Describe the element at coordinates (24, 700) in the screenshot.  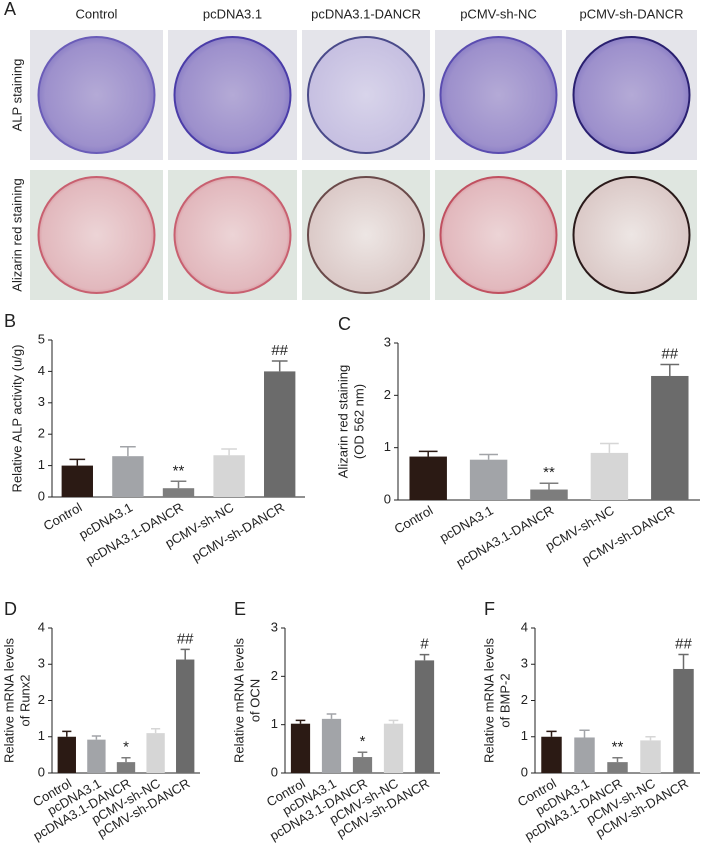
I see `y-axis-label: of Runx2` at that location.